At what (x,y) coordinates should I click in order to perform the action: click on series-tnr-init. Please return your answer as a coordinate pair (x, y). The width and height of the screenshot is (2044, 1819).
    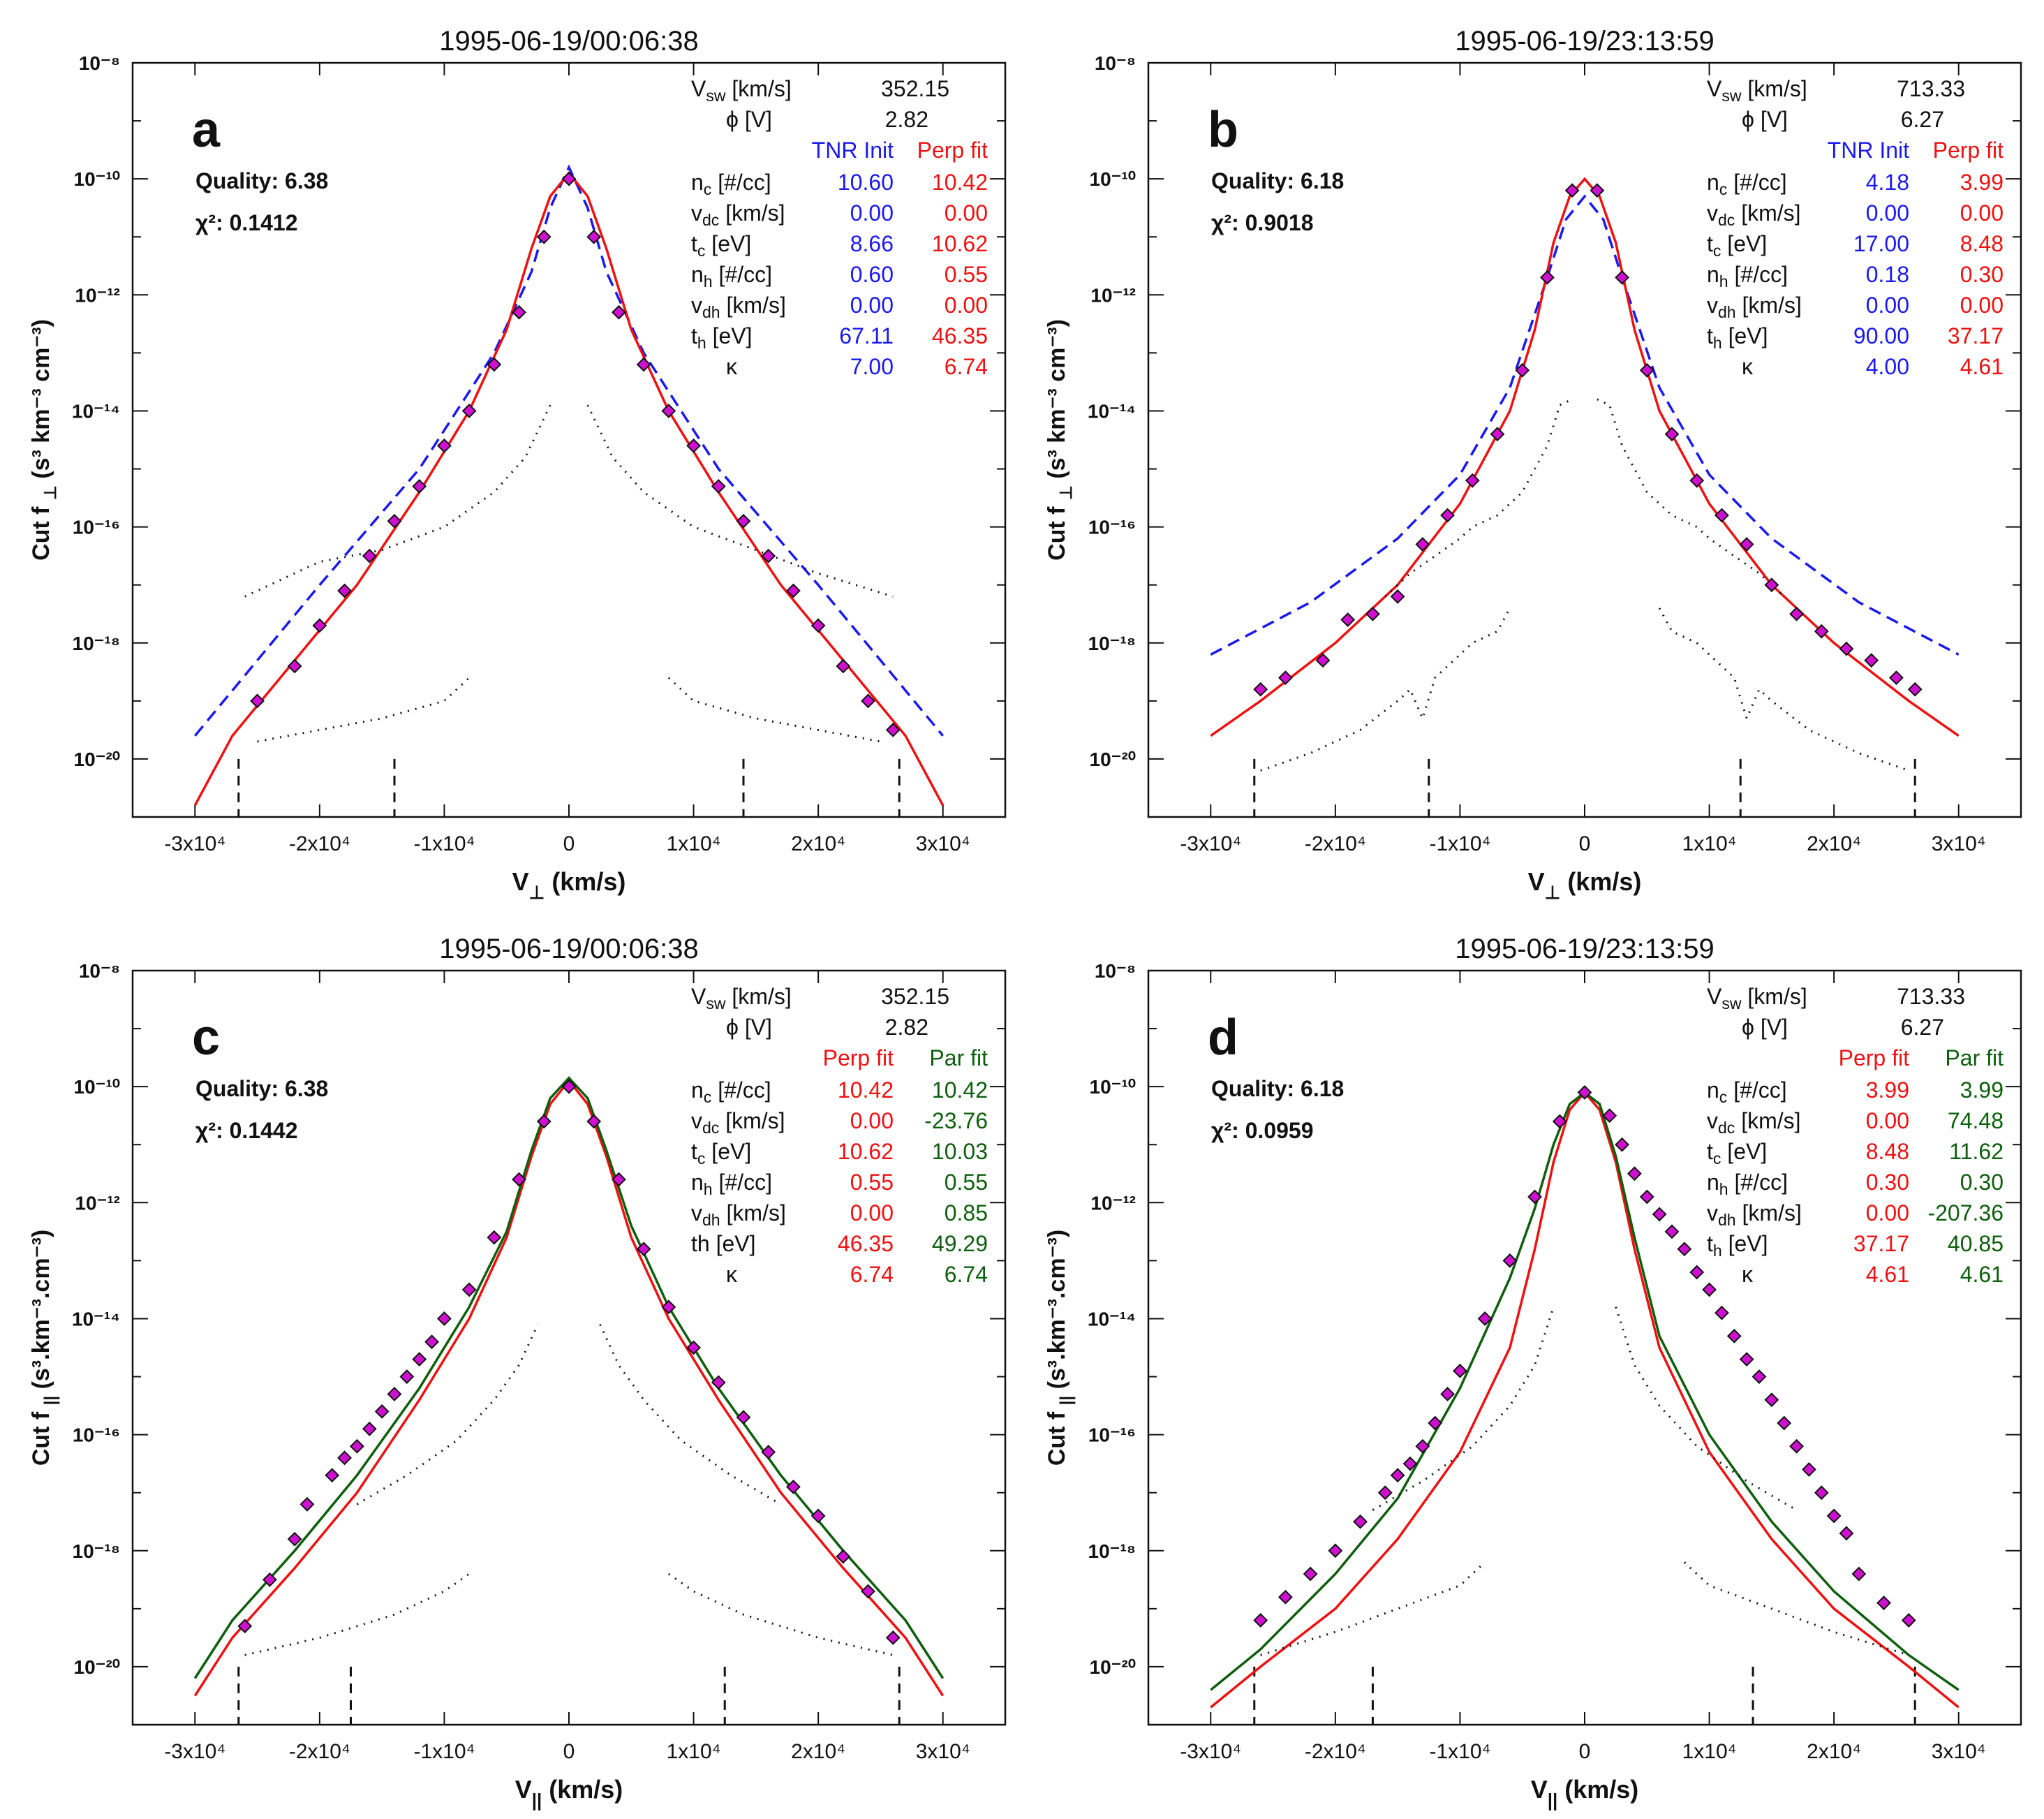
    Looking at the image, I should click on (569, 450).